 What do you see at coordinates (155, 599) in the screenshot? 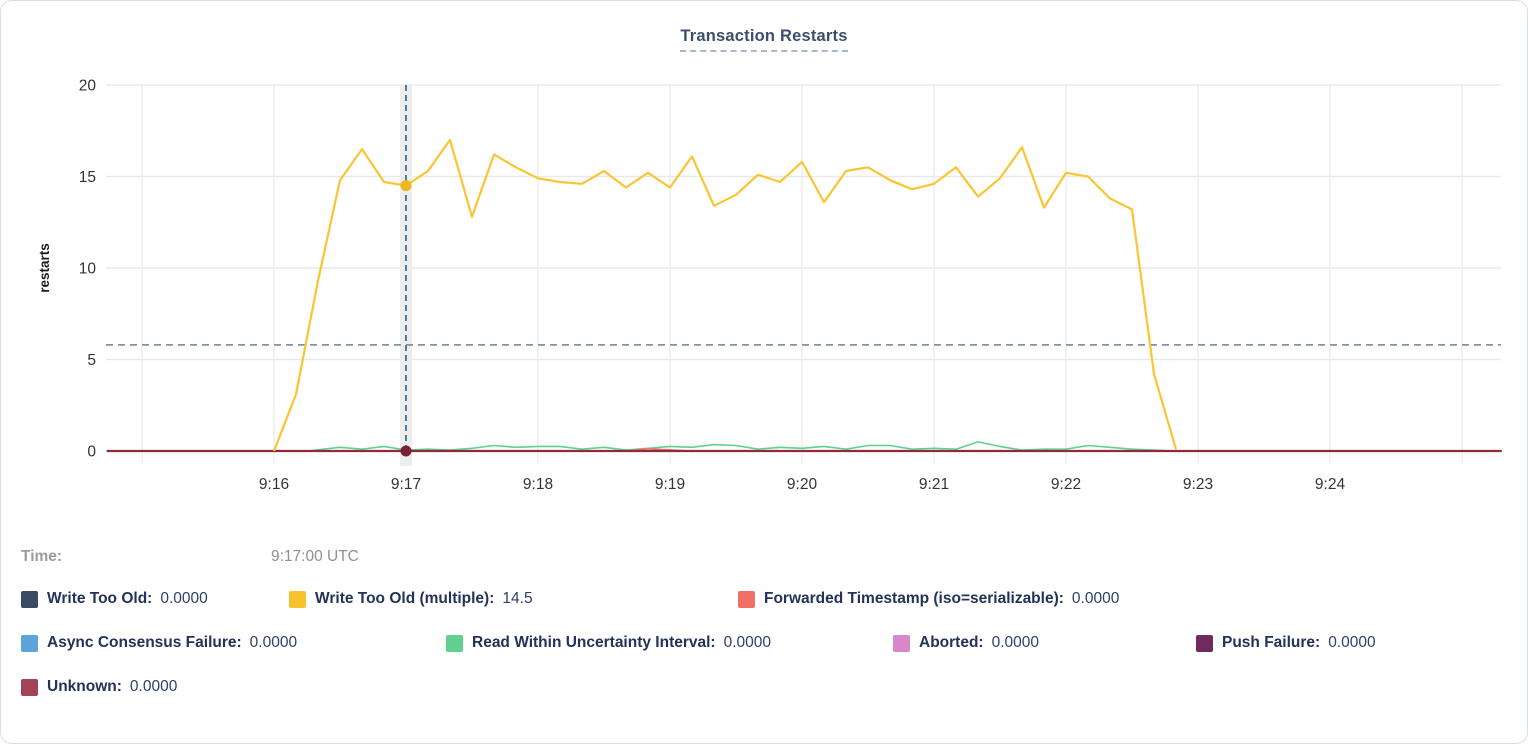
I see `legend-item: Write Too Old: 0.0000` at bounding box center [155, 599].